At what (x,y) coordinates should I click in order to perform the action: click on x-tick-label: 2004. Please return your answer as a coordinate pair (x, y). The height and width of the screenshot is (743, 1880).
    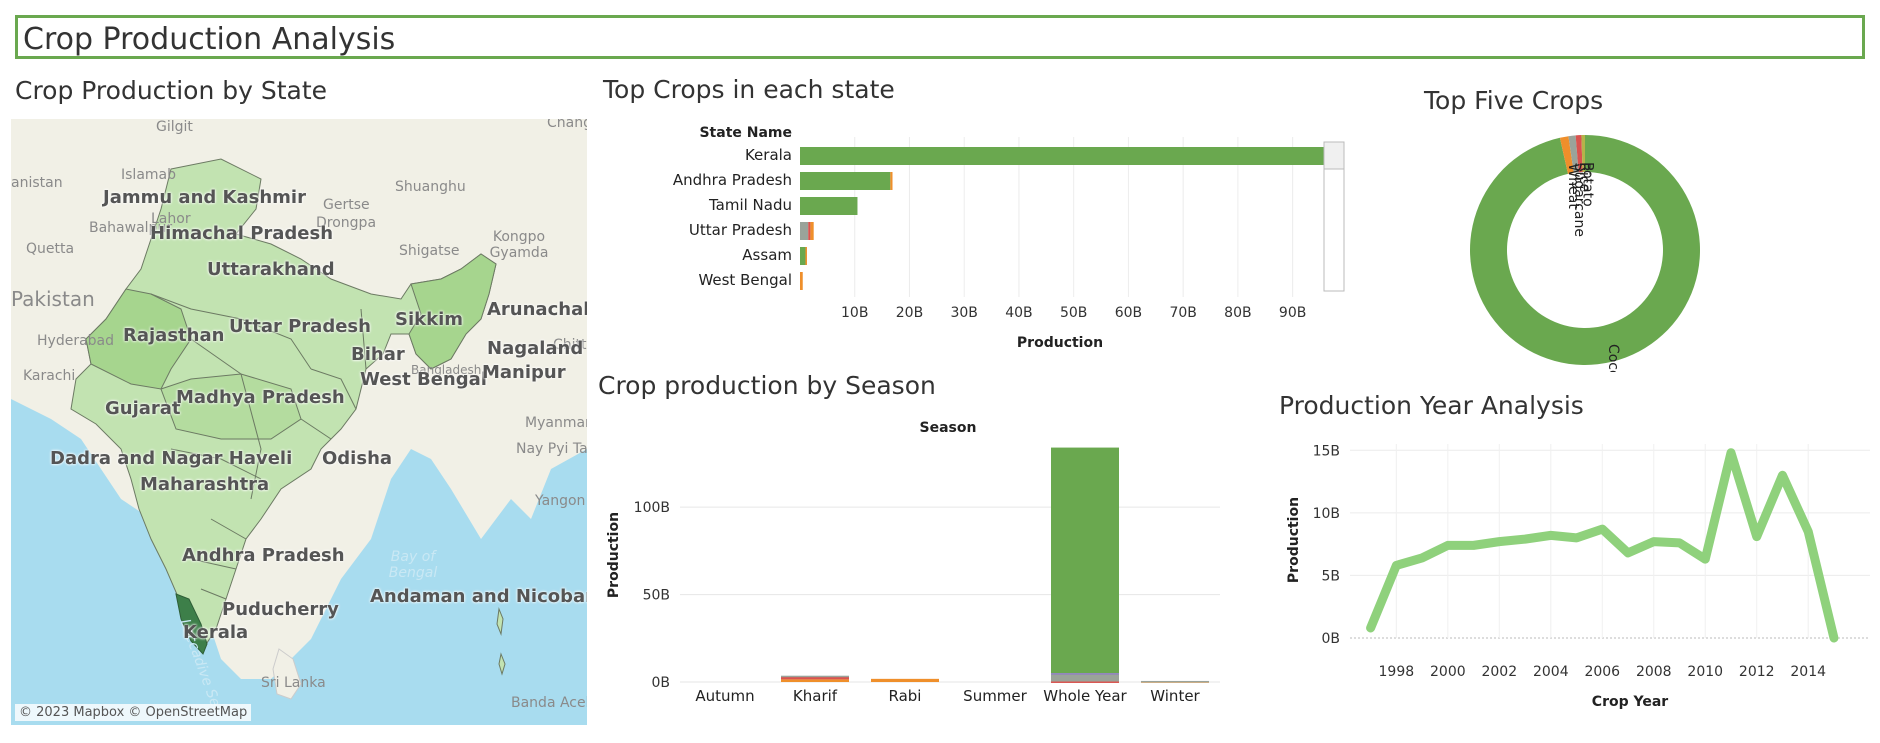
    Looking at the image, I should click on (1551, 672).